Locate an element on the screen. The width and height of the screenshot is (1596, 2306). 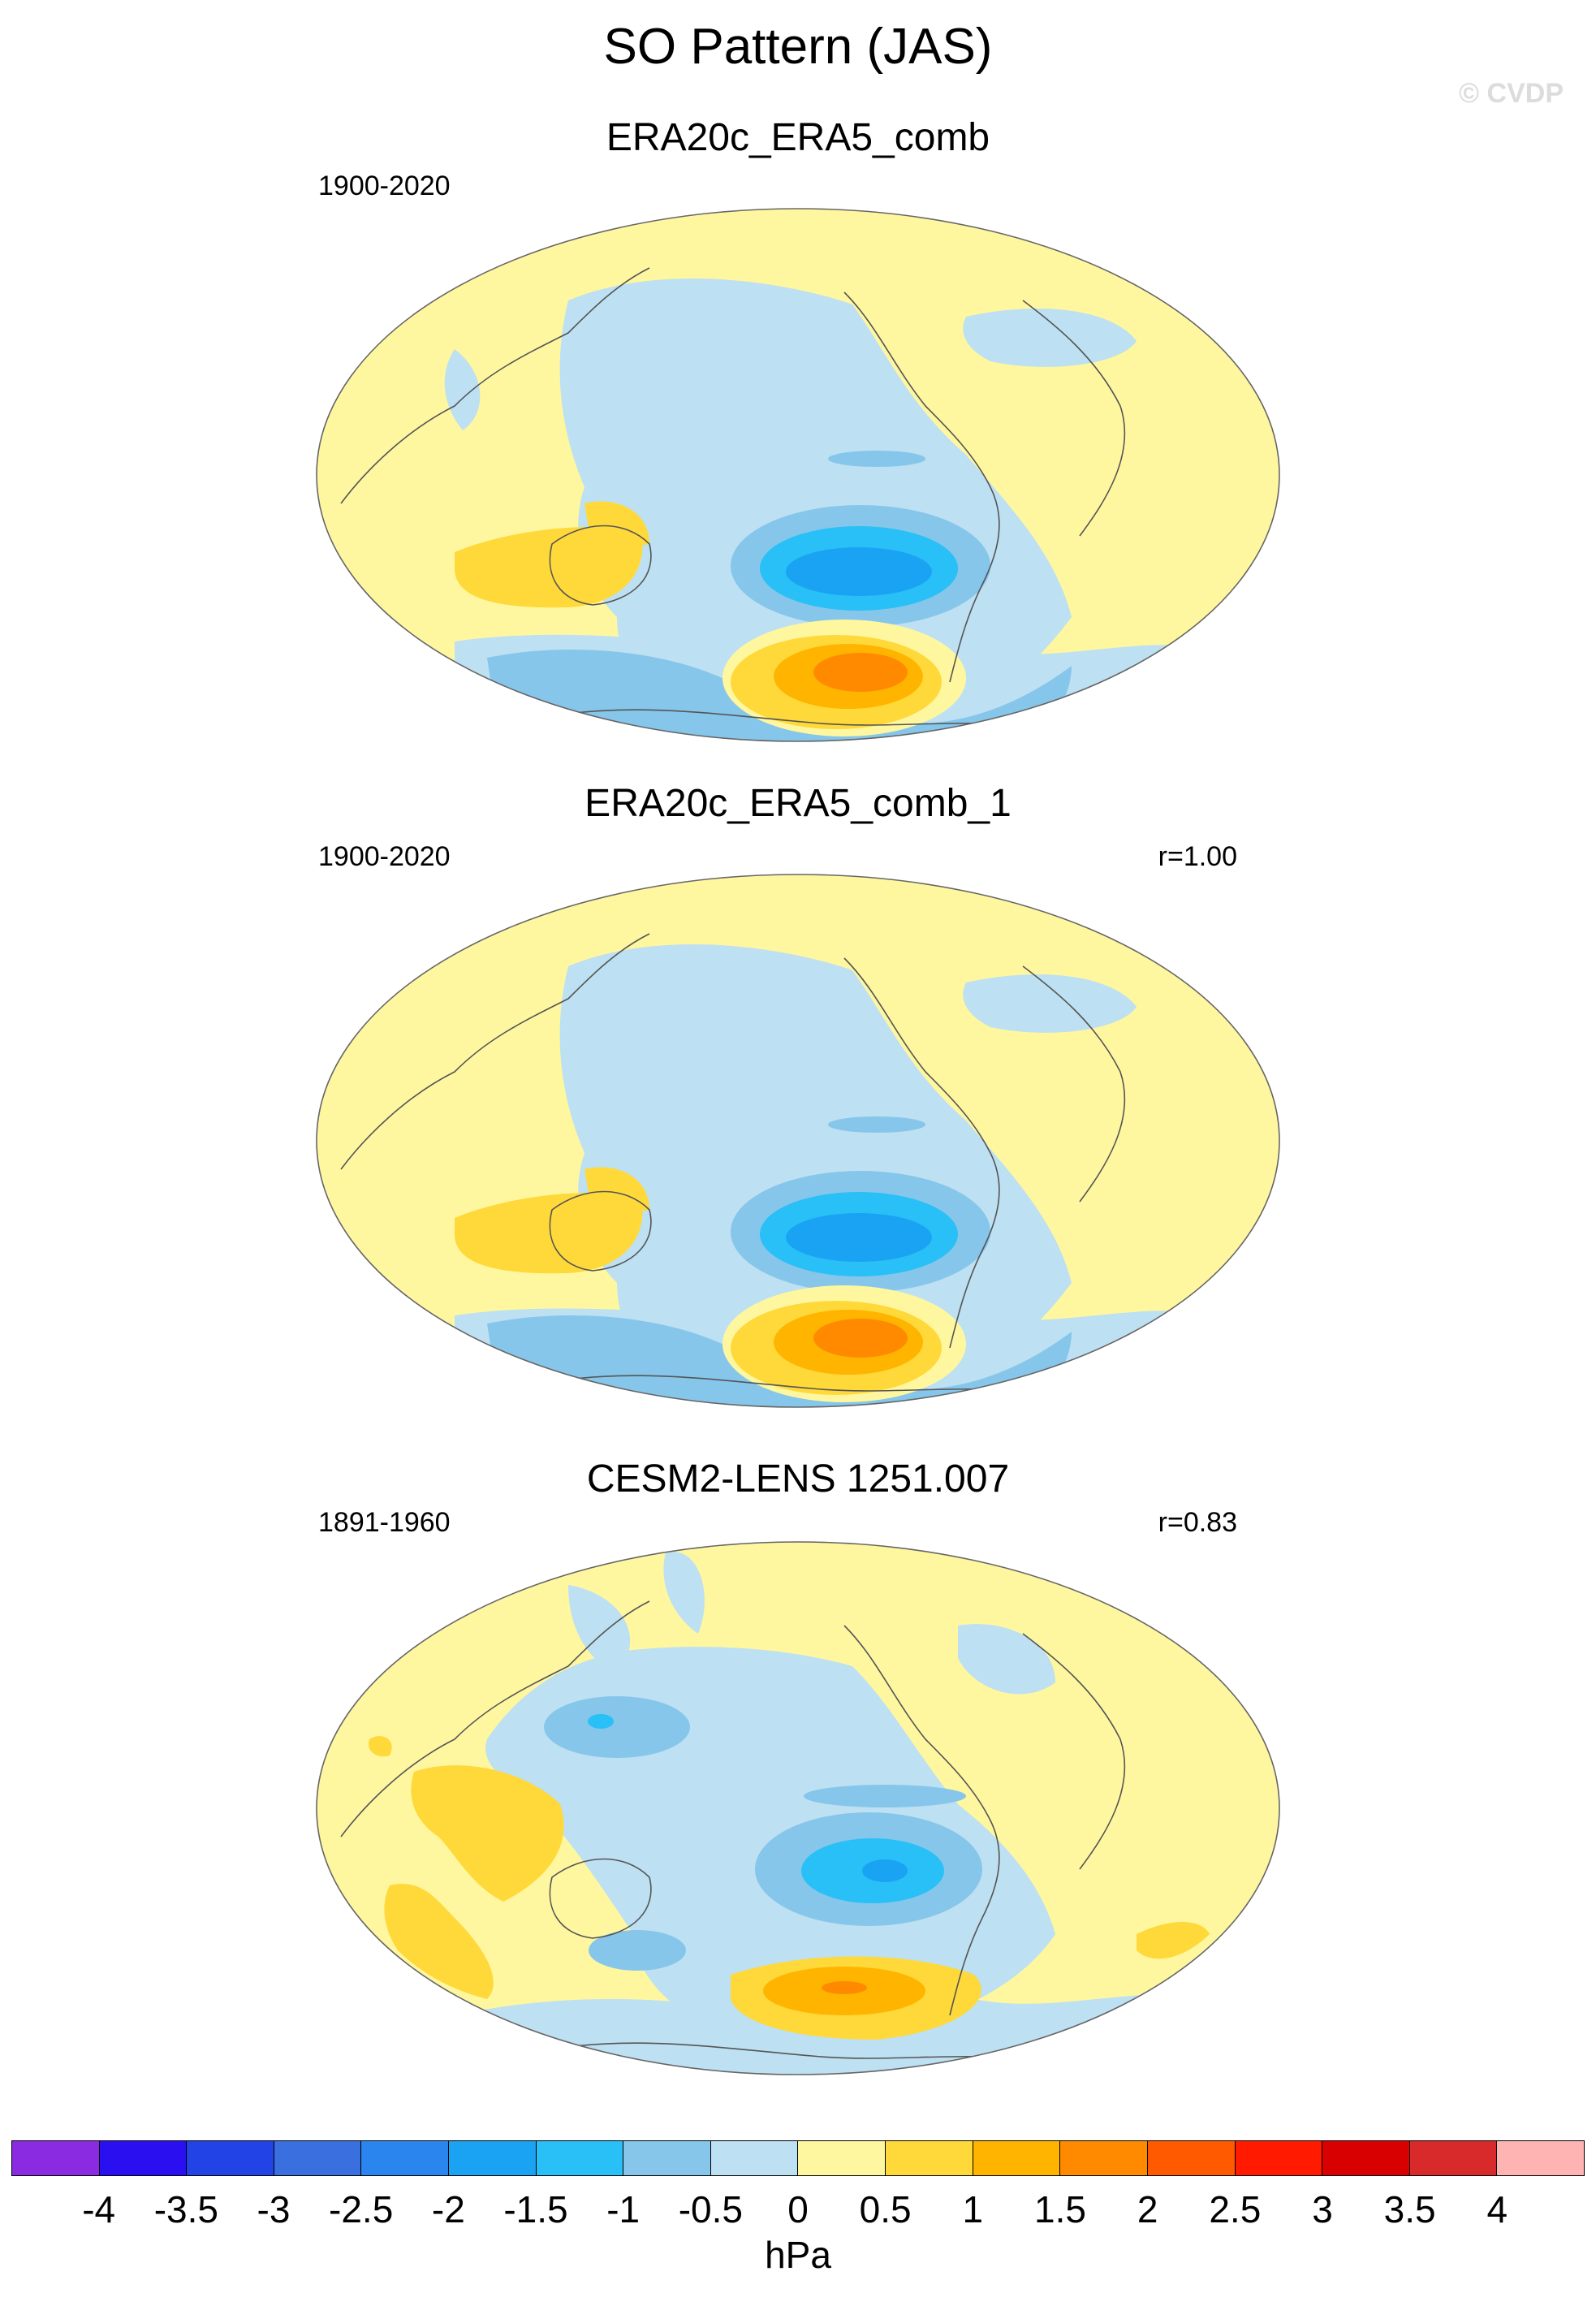
panel-1-period: 1900-2020 is located at coordinates (384, 186).